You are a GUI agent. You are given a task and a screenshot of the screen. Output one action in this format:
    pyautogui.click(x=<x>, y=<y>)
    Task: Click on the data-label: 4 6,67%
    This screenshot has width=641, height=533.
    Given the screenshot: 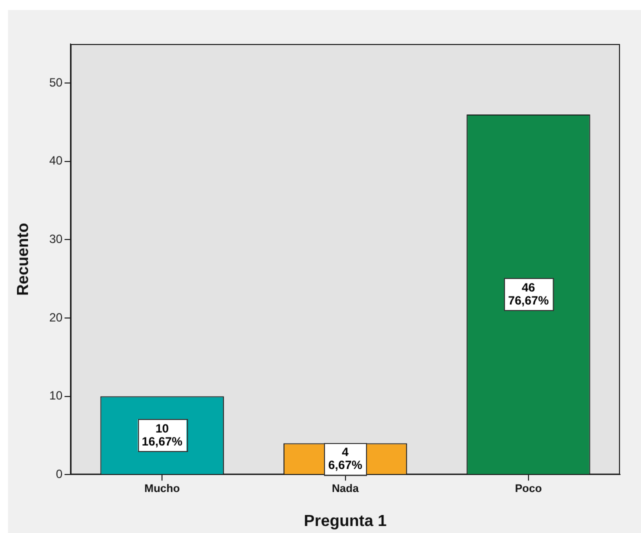 What is the action you would take?
    pyautogui.click(x=345, y=458)
    